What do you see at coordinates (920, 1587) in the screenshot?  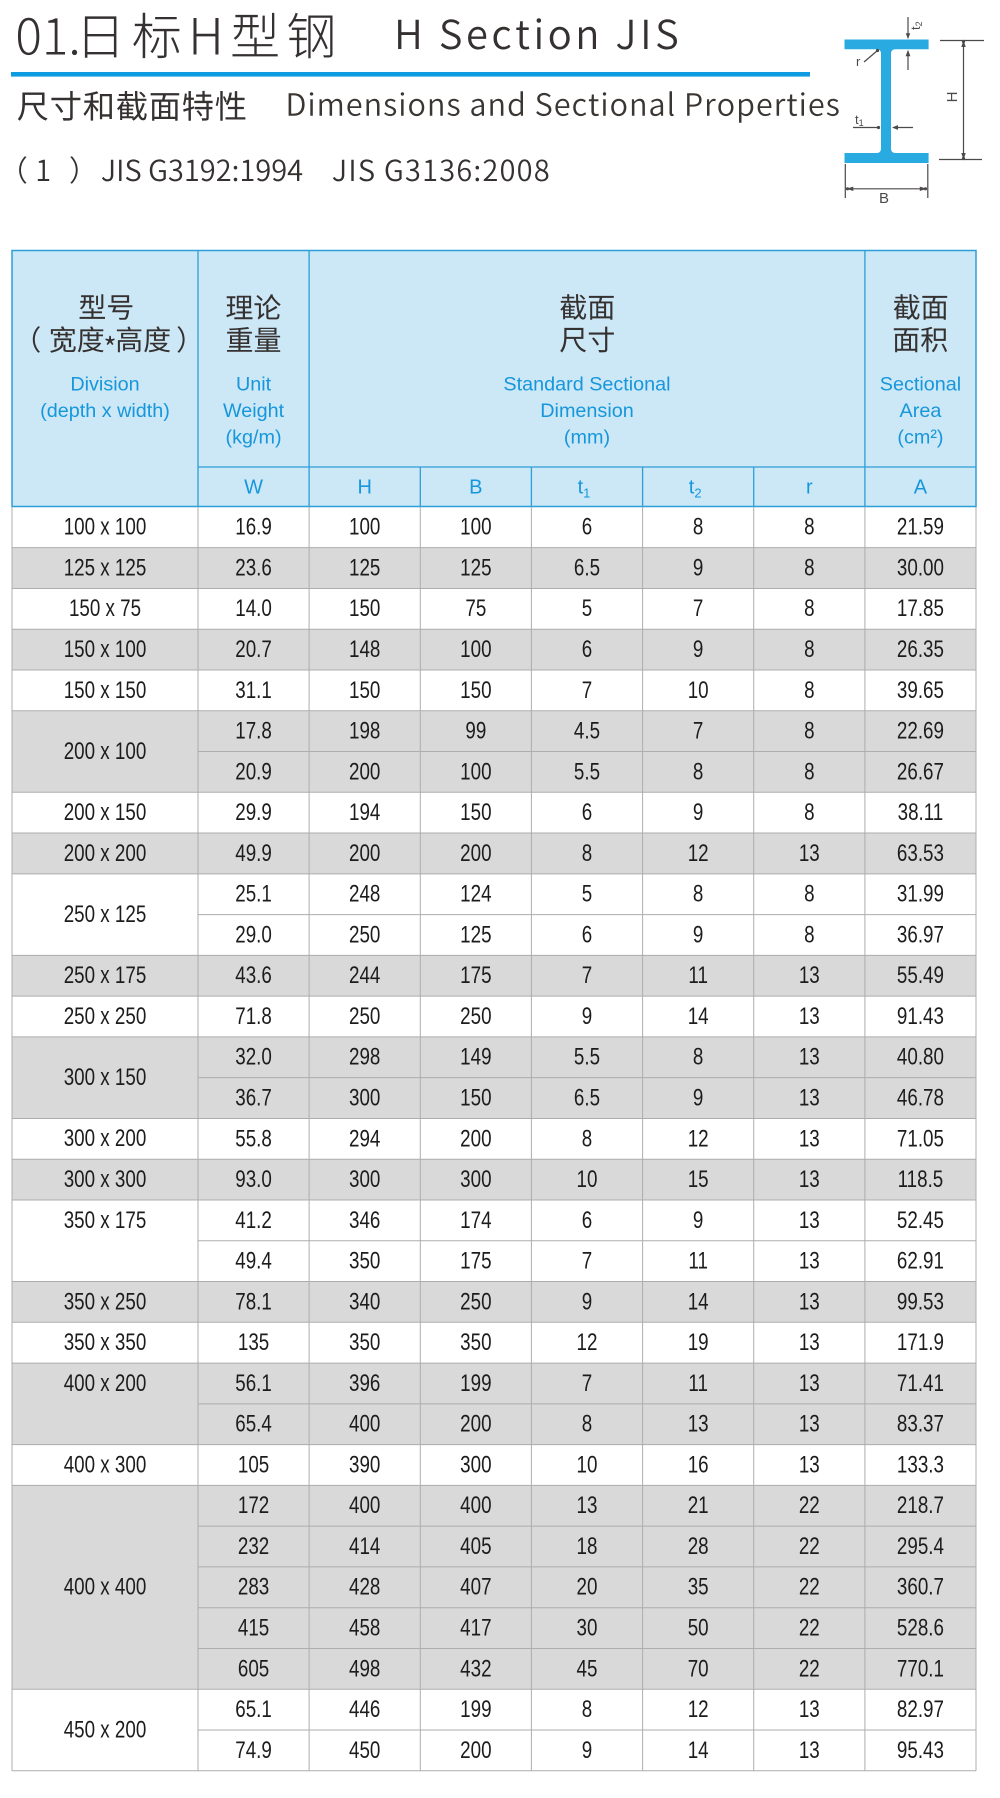 I see `svg-text: 360.7` at bounding box center [920, 1587].